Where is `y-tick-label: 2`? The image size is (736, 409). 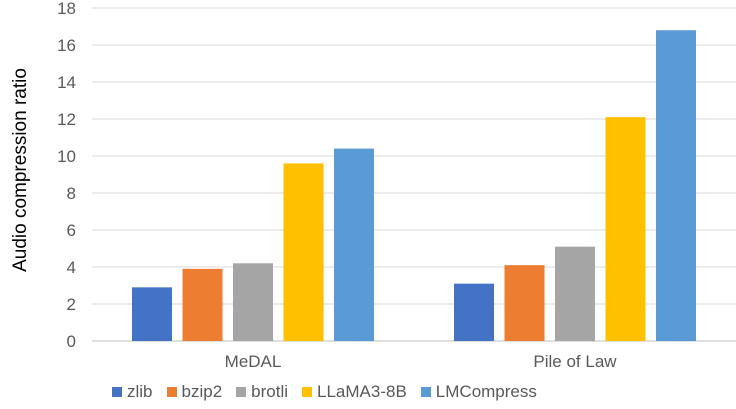 y-tick-label: 2 is located at coordinates (71, 304).